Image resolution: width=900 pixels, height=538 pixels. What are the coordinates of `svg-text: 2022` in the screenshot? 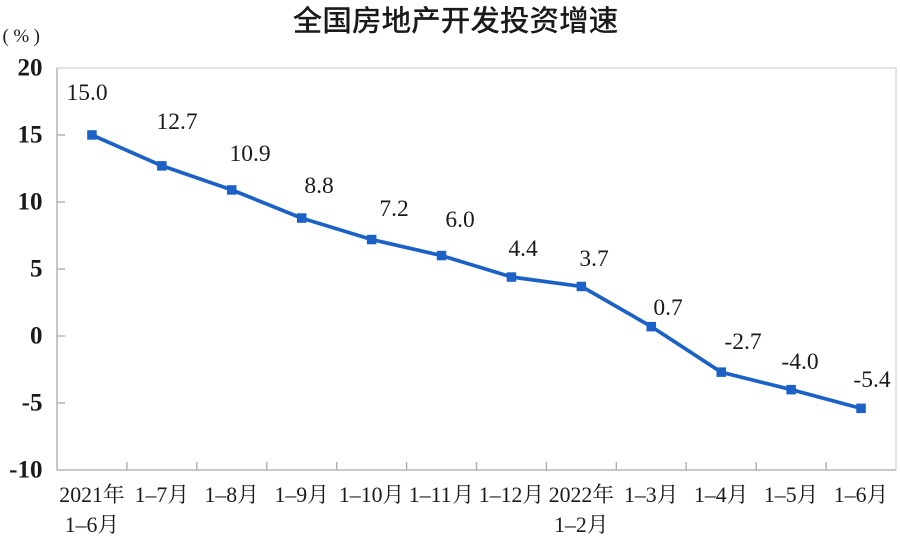 It's located at (571, 495).